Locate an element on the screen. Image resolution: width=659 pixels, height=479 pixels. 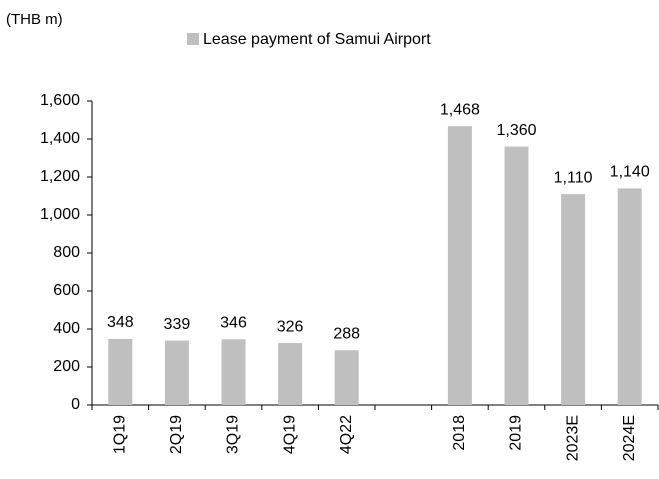
y-tick-label: 1,400 is located at coordinates (60, 138).